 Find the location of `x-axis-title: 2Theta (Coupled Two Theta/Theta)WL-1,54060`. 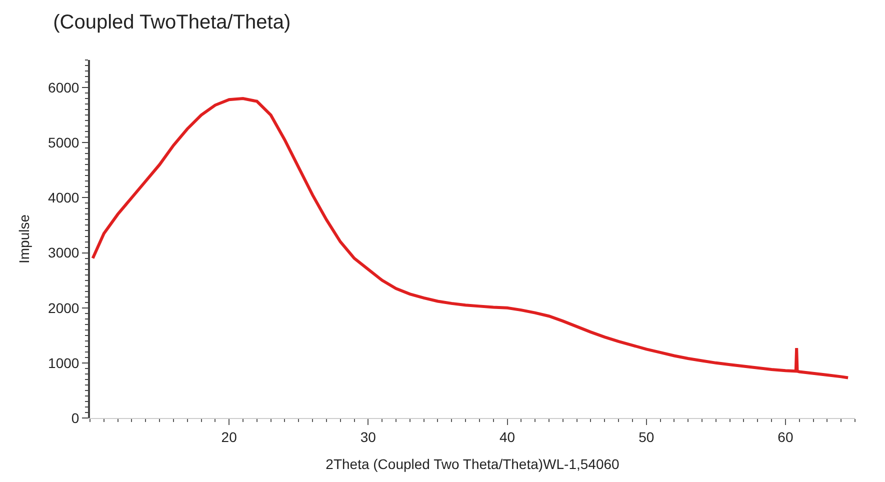

x-axis-title: 2Theta (Coupled Two Theta/Theta)WL-1,54060 is located at coordinates (473, 464).